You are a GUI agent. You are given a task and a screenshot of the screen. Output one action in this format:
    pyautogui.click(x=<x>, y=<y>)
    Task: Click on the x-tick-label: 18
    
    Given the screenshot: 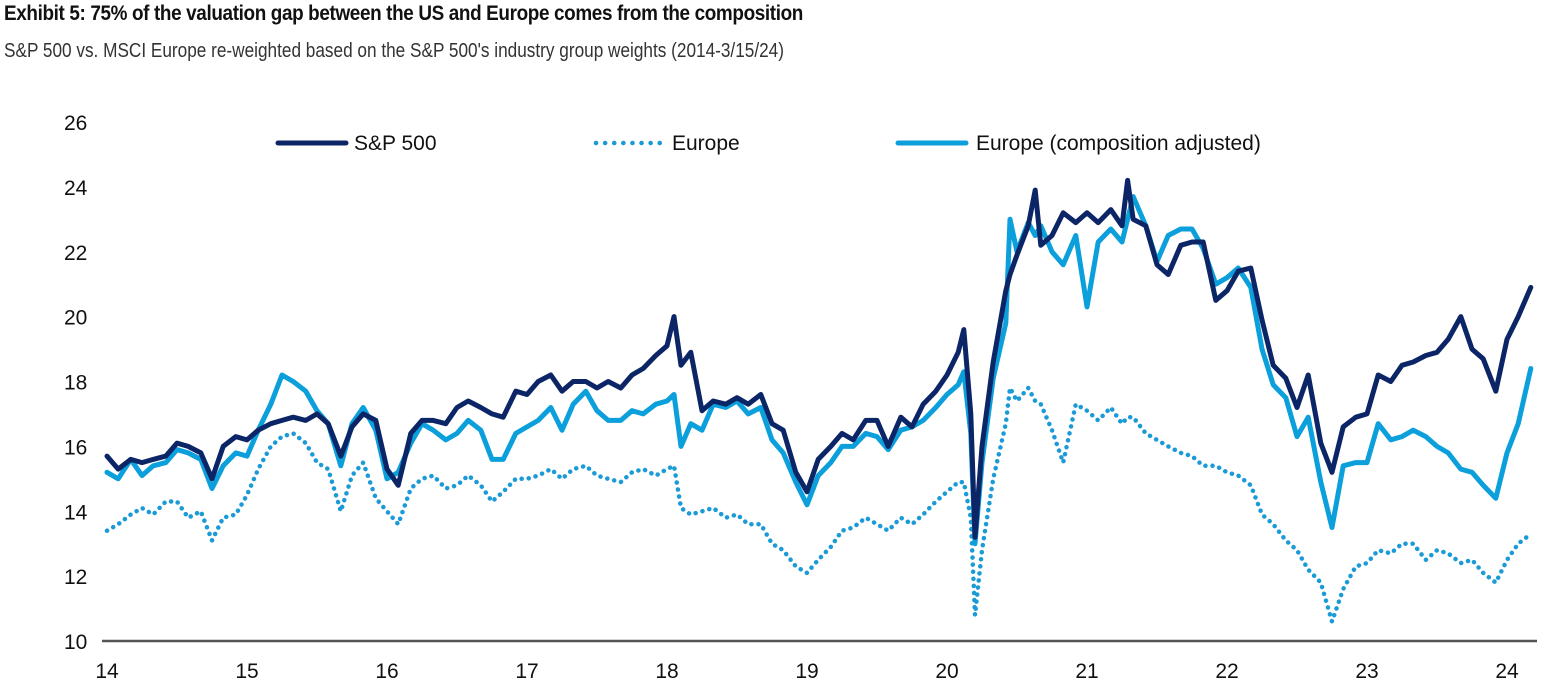 What is the action you would take?
    pyautogui.click(x=666, y=671)
    